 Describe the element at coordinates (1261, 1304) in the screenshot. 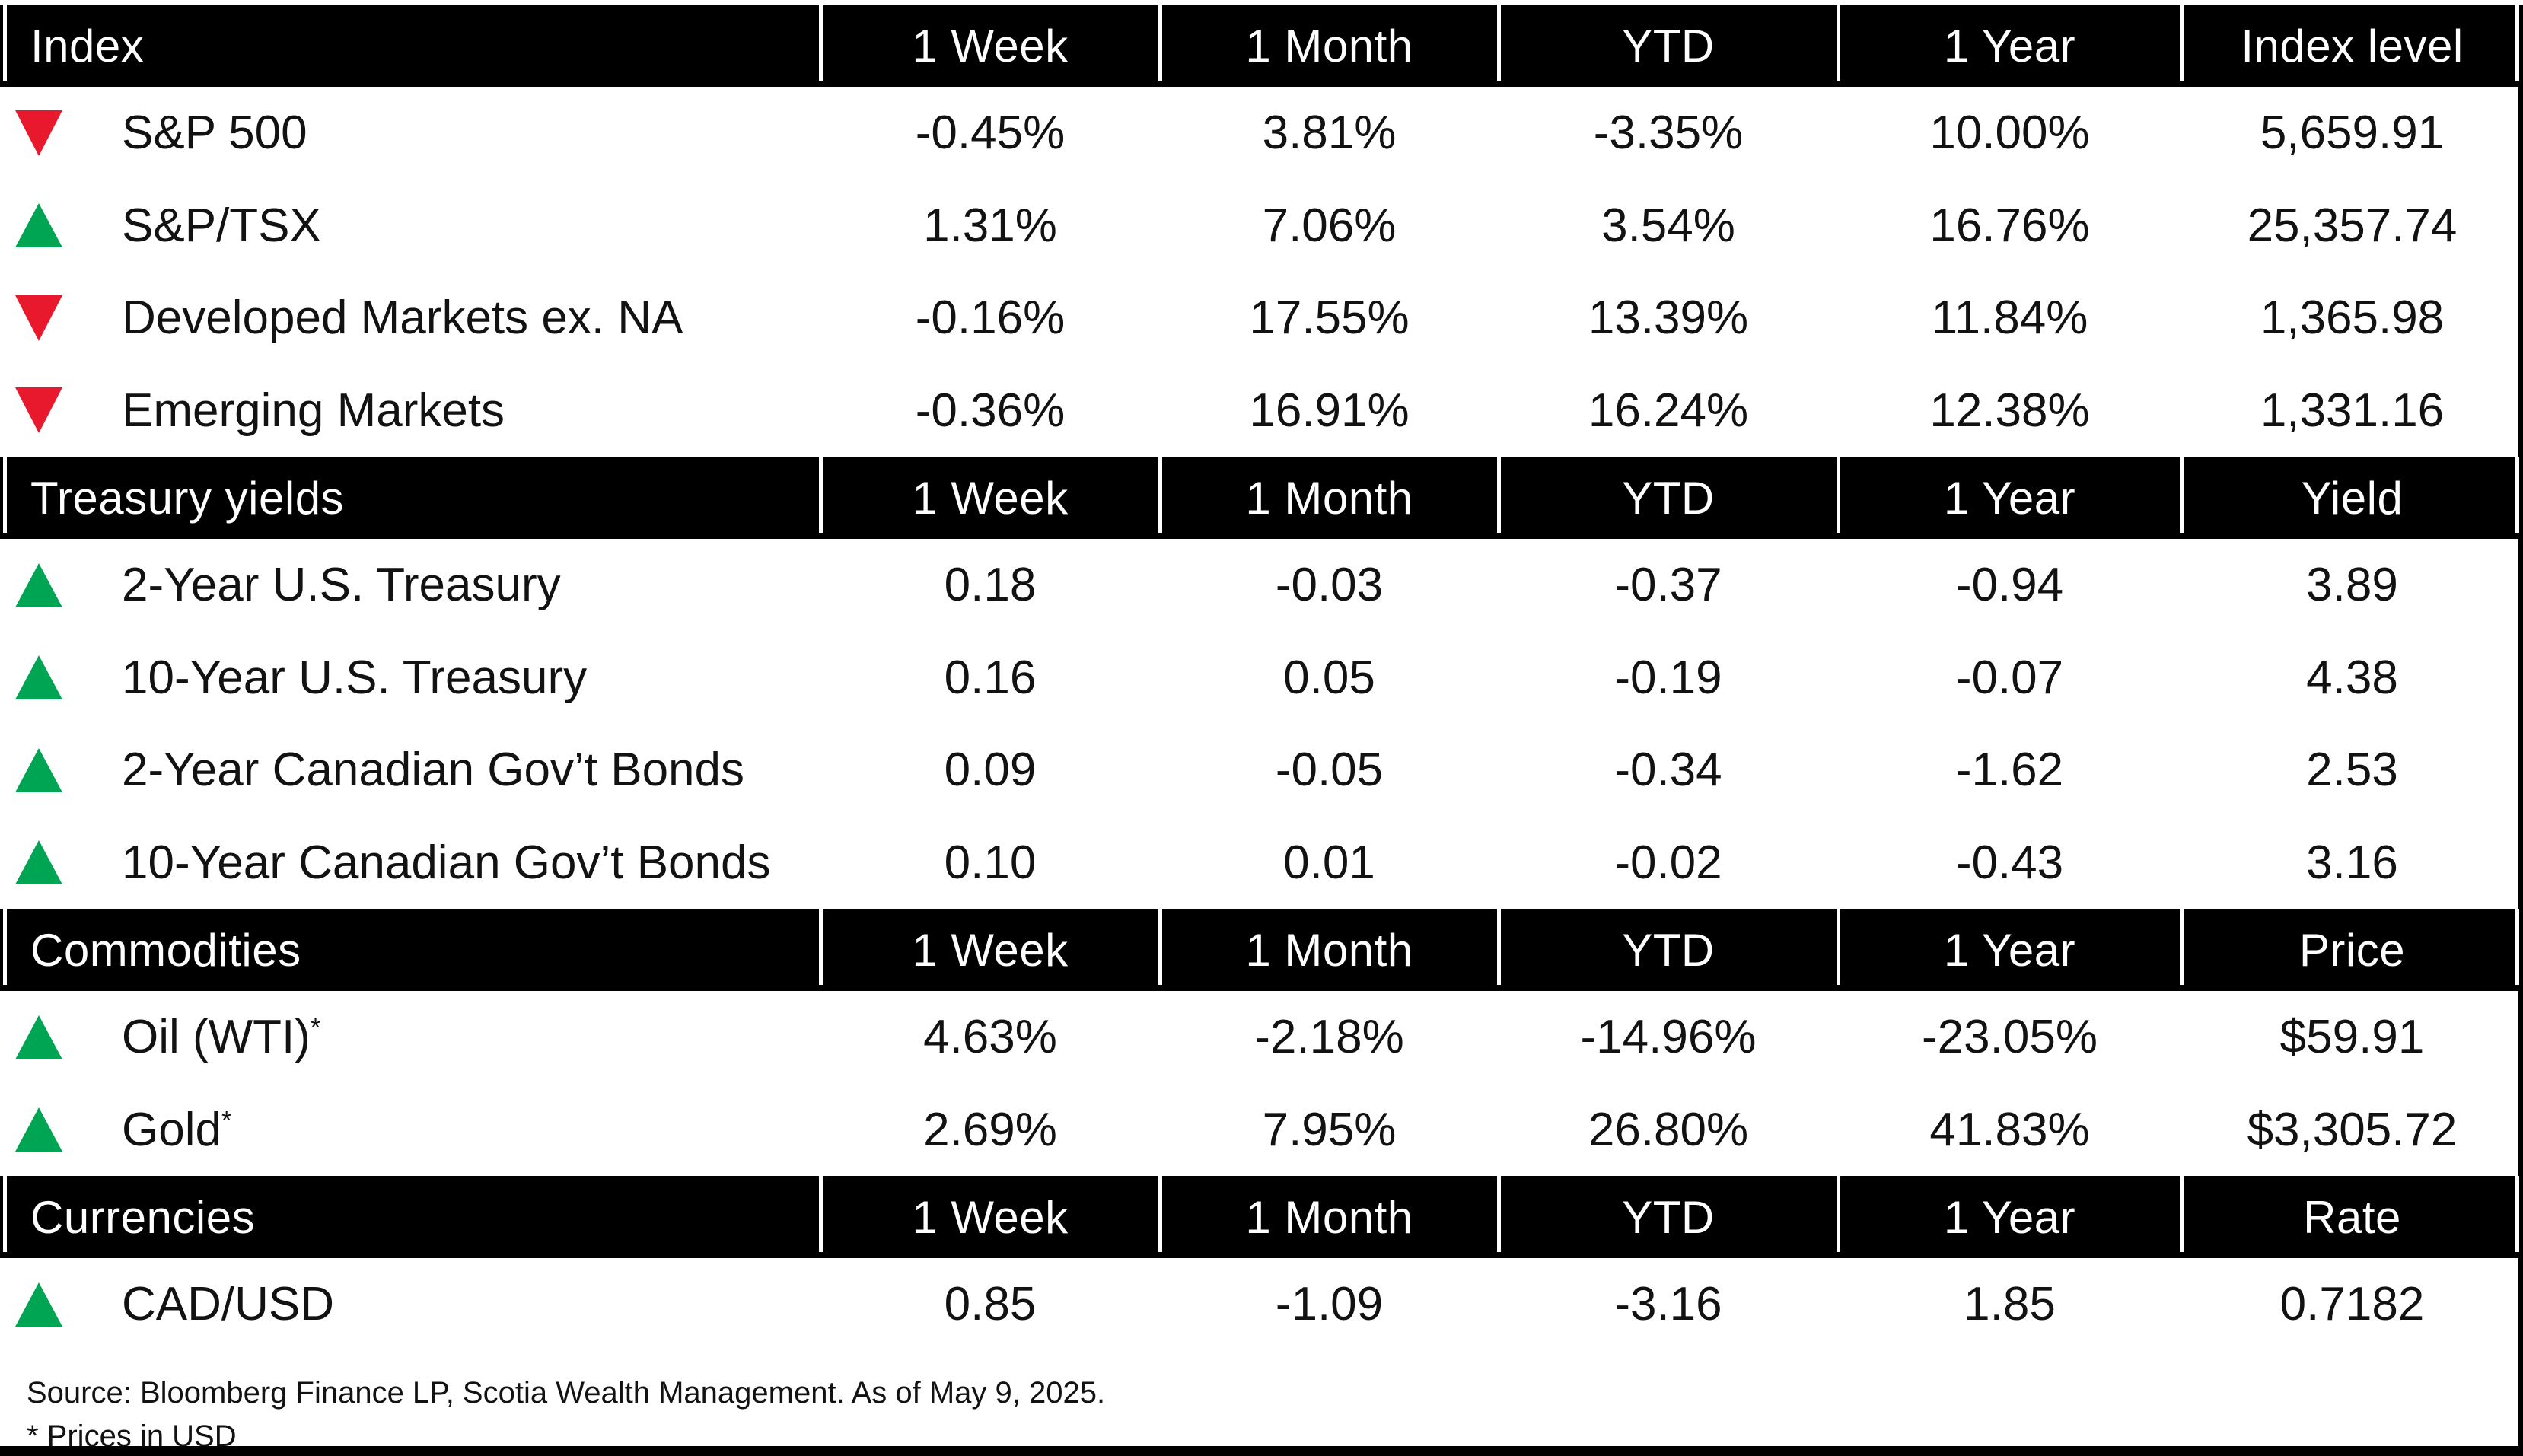

I see `table-row: CAD/USD 0.85 -1.09 -3.16 1.85 0.7182` at that location.